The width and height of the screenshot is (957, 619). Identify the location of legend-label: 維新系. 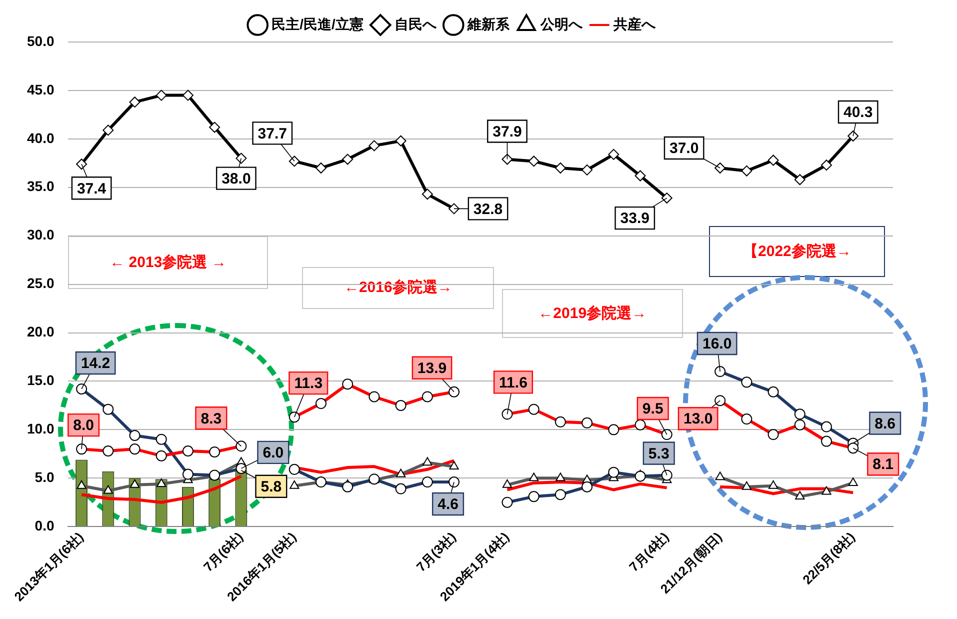
(488, 24).